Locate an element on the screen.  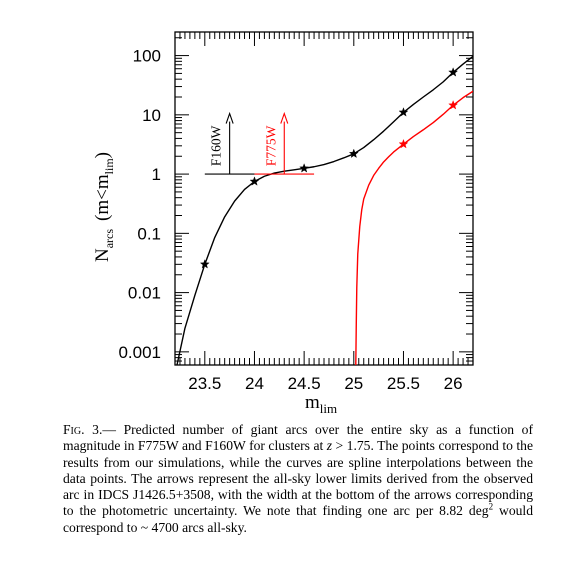
y-tick-label: 100 is located at coordinates (147, 56).